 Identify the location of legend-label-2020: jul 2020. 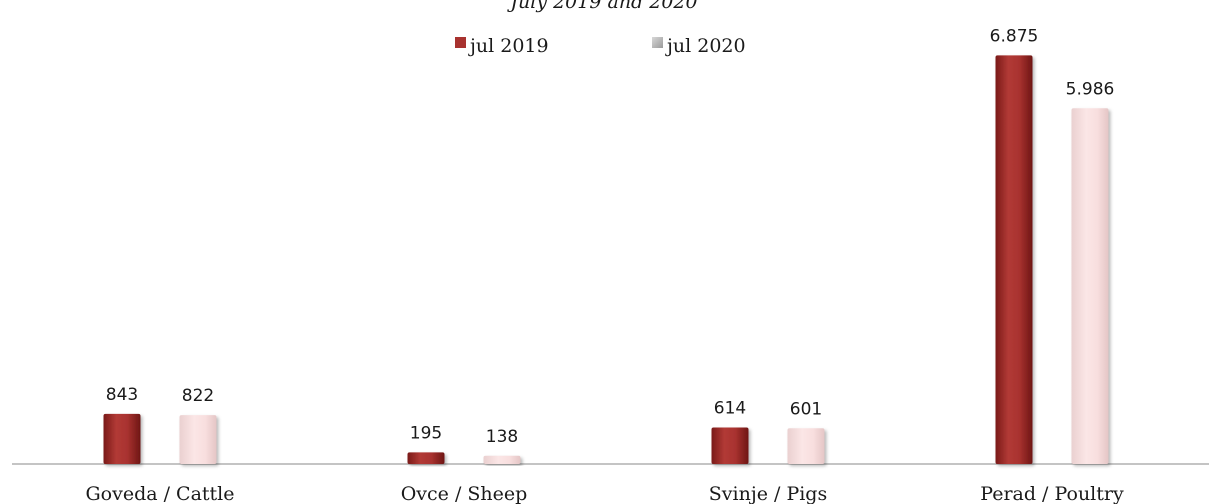
(705, 46).